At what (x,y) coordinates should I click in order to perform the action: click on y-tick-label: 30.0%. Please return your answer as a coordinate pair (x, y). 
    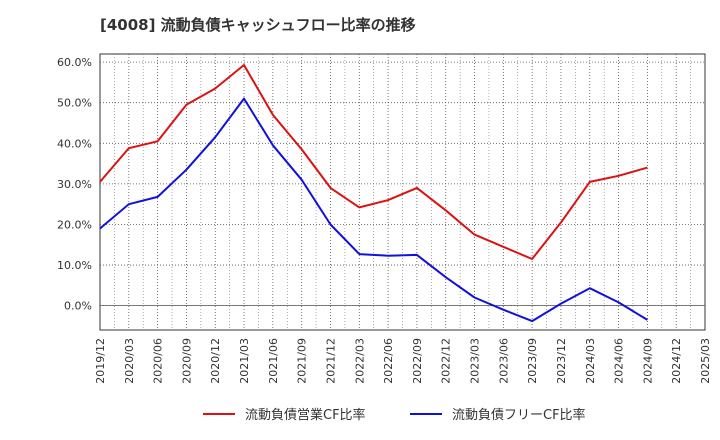
    Looking at the image, I should click on (74, 184).